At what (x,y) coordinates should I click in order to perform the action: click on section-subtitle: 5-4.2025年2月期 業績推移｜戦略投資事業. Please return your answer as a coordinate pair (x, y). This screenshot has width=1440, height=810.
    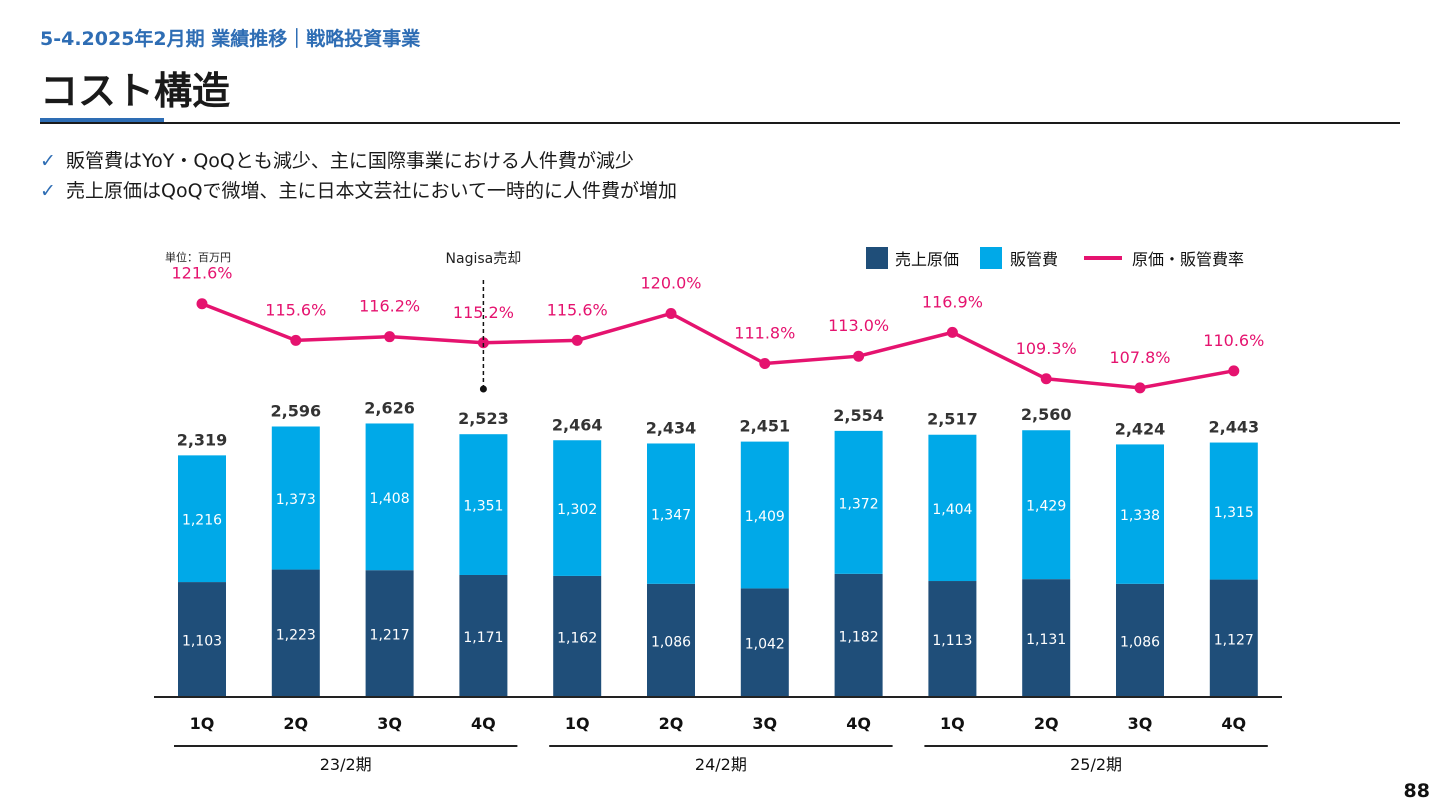
    Looking at the image, I should click on (230, 39).